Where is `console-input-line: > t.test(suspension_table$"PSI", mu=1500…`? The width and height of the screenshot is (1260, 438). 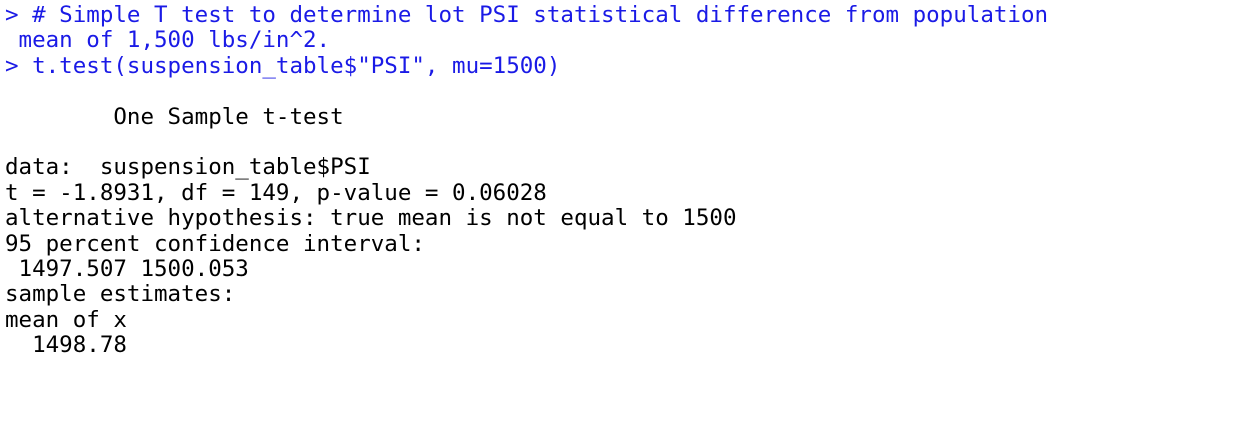
console-input-line: > t.test(suspension_table$"PSI", mu=1500… is located at coordinates (283, 66).